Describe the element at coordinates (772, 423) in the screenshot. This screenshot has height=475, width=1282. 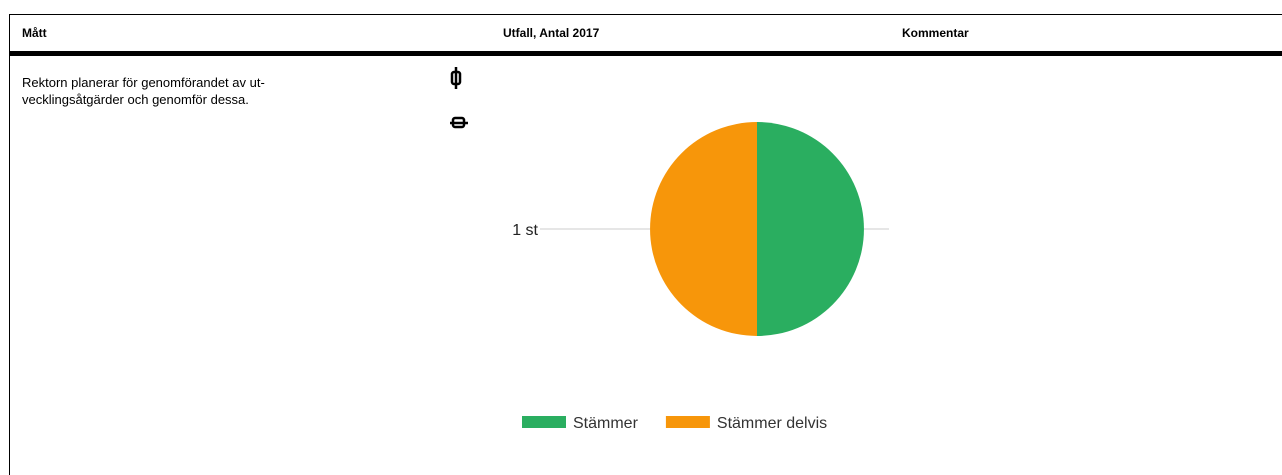
I see `legend-label: Stämmer delvis` at that location.